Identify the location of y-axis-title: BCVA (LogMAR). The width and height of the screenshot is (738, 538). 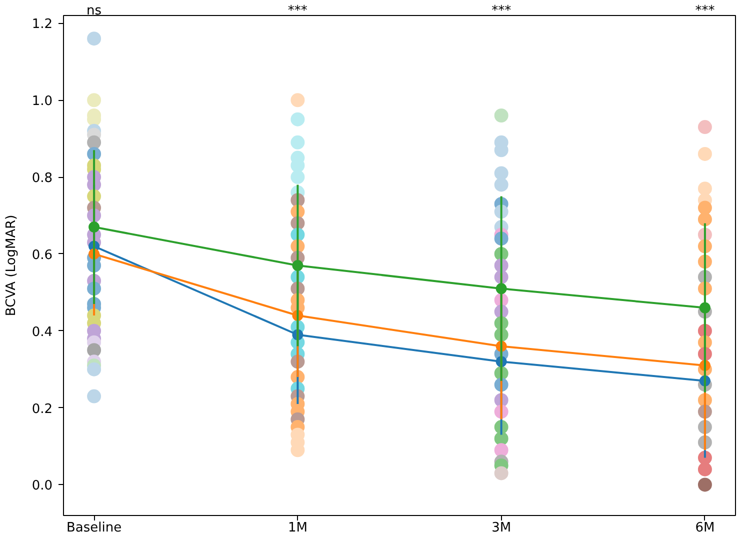
(11, 265).